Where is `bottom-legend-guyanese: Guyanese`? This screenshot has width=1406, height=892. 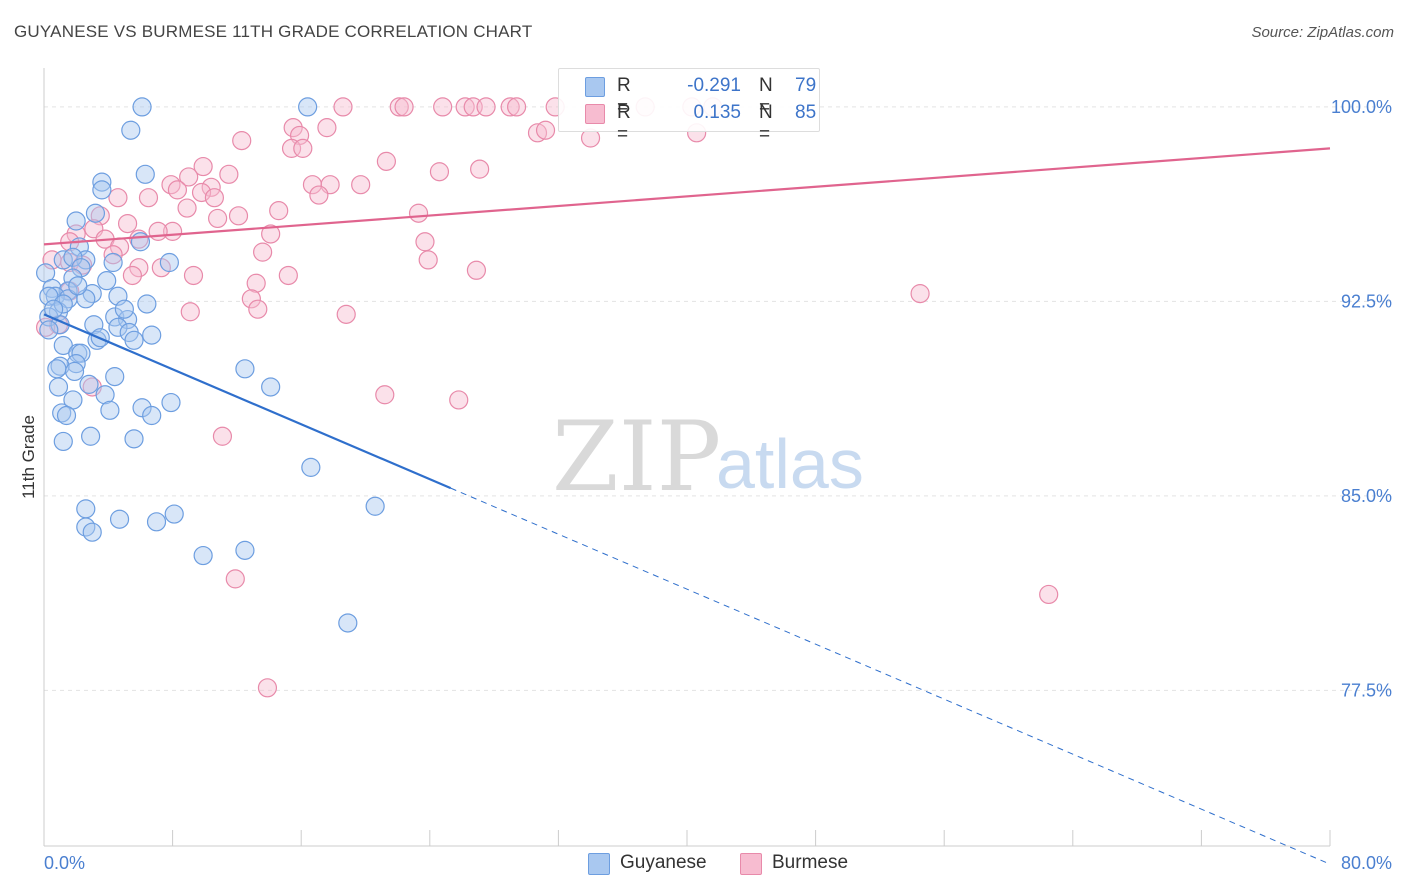 bottom-legend-guyanese: Guyanese is located at coordinates (653, 864).